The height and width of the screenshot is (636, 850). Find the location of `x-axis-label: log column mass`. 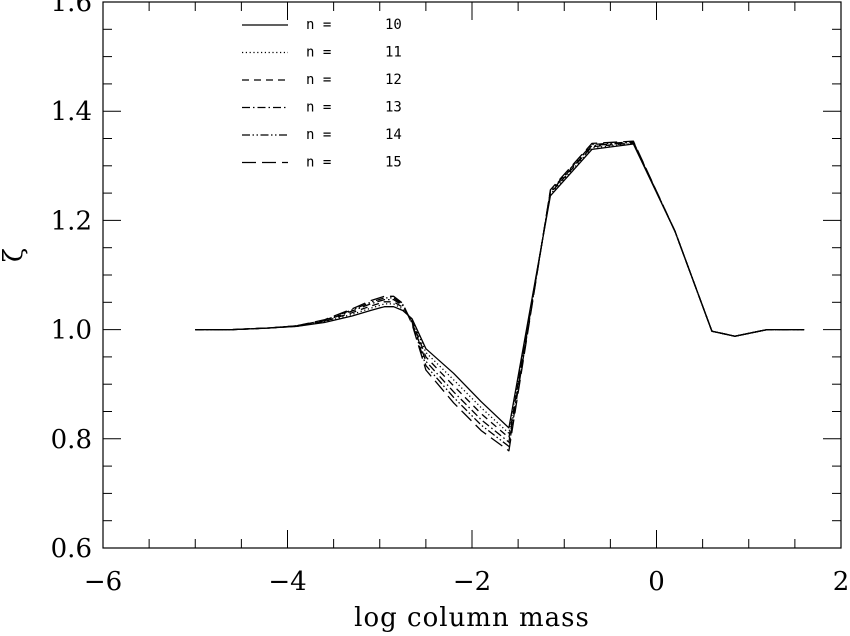

x-axis-label: log column mass is located at coordinates (472, 618).